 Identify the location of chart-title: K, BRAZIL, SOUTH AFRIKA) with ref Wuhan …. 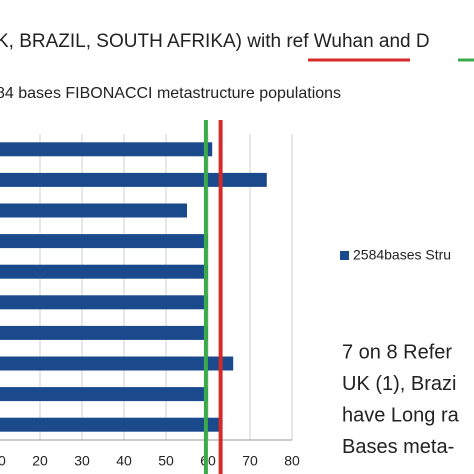
(215, 41).